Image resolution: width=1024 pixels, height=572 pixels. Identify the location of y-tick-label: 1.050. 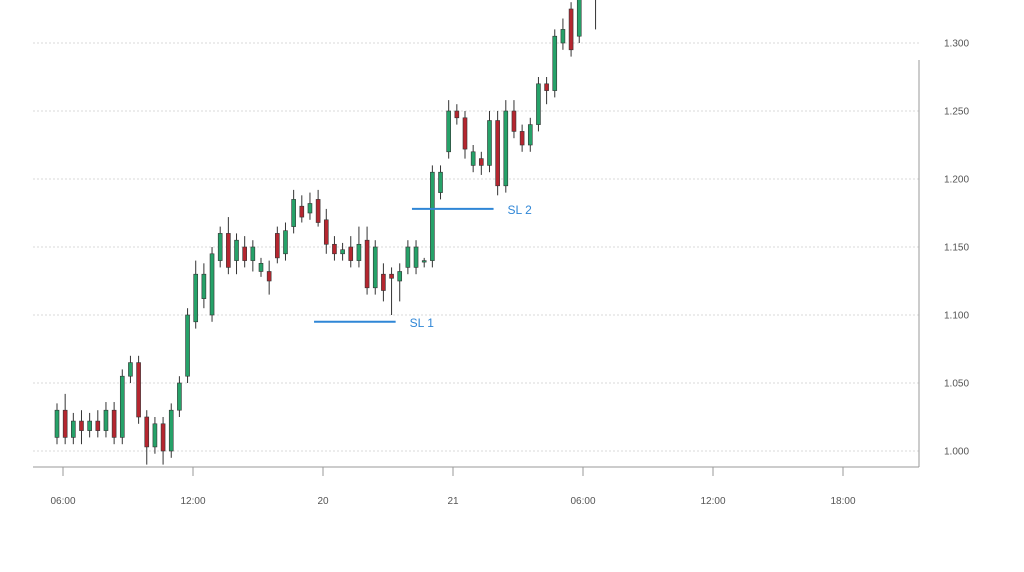
(956, 384).